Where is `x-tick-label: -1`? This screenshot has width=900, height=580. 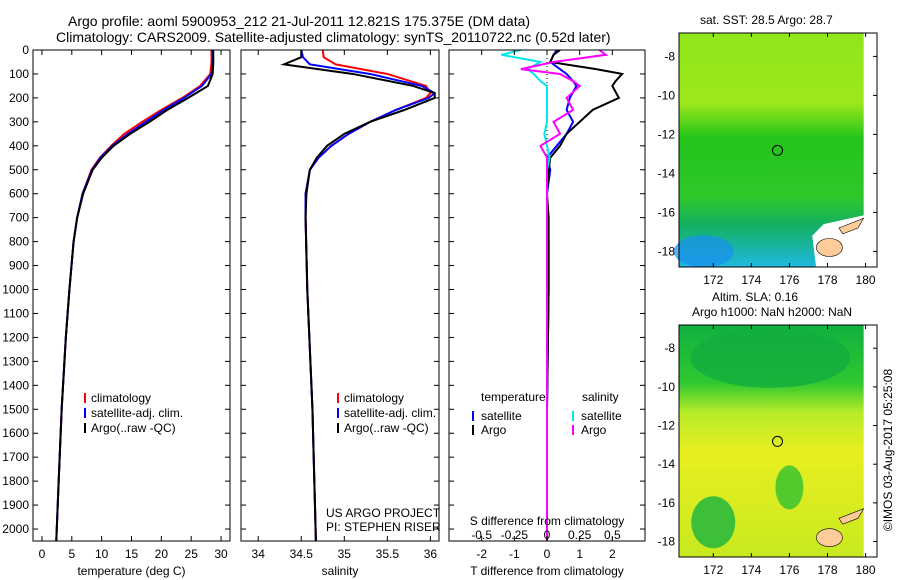 x-tick-label: -1 is located at coordinates (514, 554).